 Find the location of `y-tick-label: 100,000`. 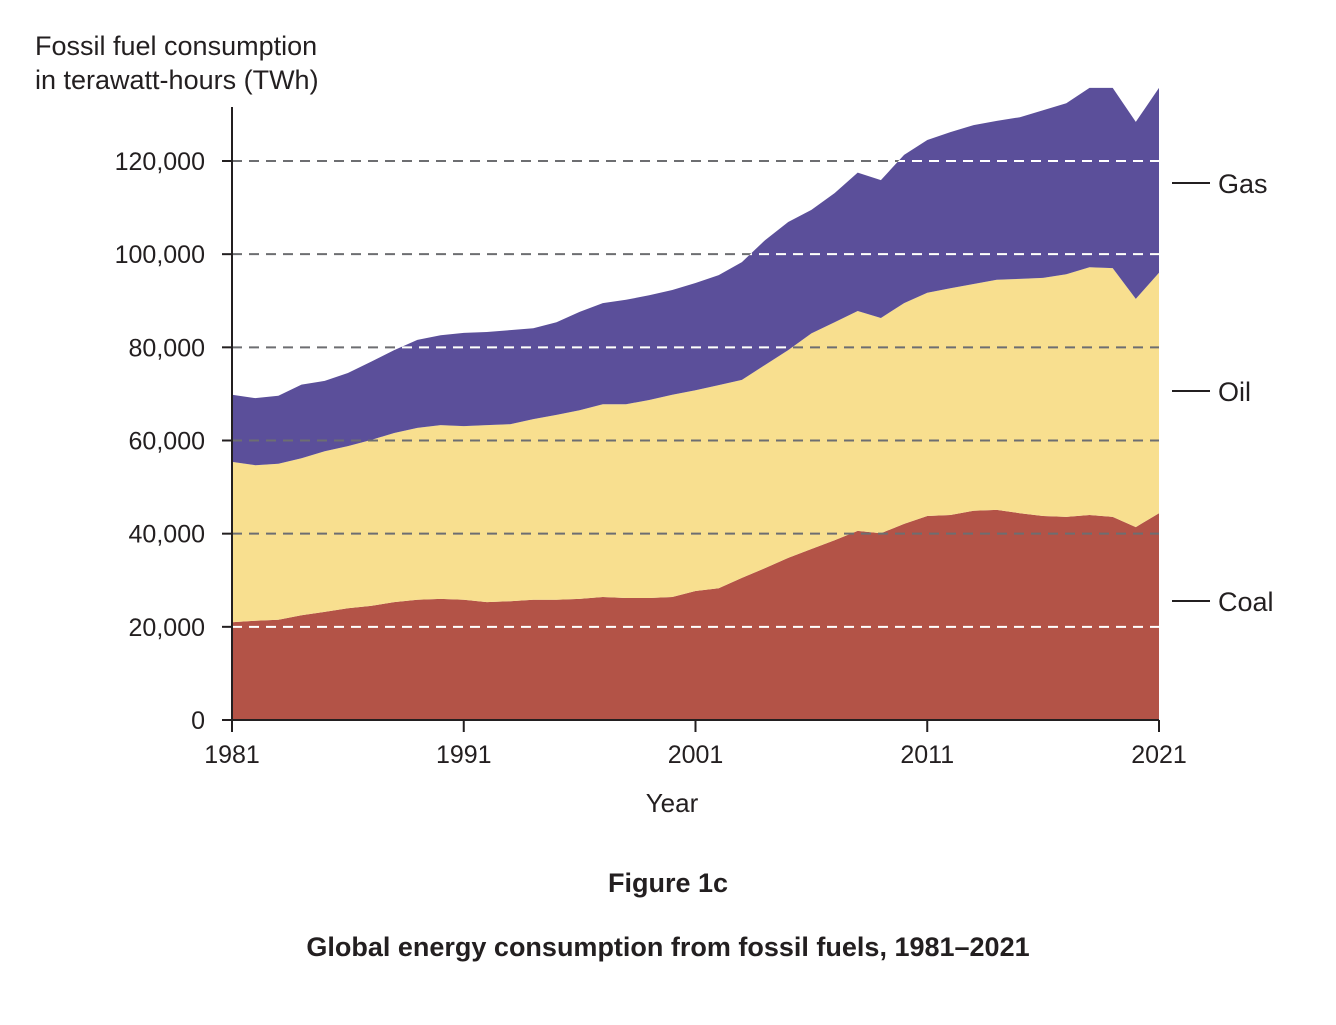

y-tick-label: 100,000 is located at coordinates (160, 255).